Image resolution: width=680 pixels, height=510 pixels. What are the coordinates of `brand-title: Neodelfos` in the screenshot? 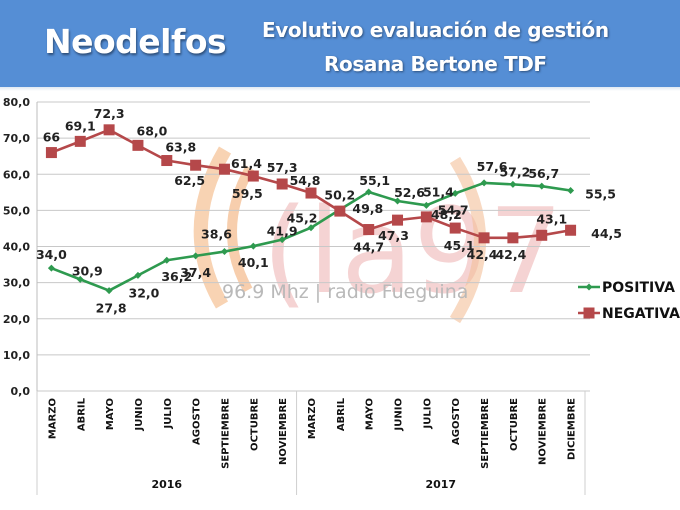 It's located at (135, 41).